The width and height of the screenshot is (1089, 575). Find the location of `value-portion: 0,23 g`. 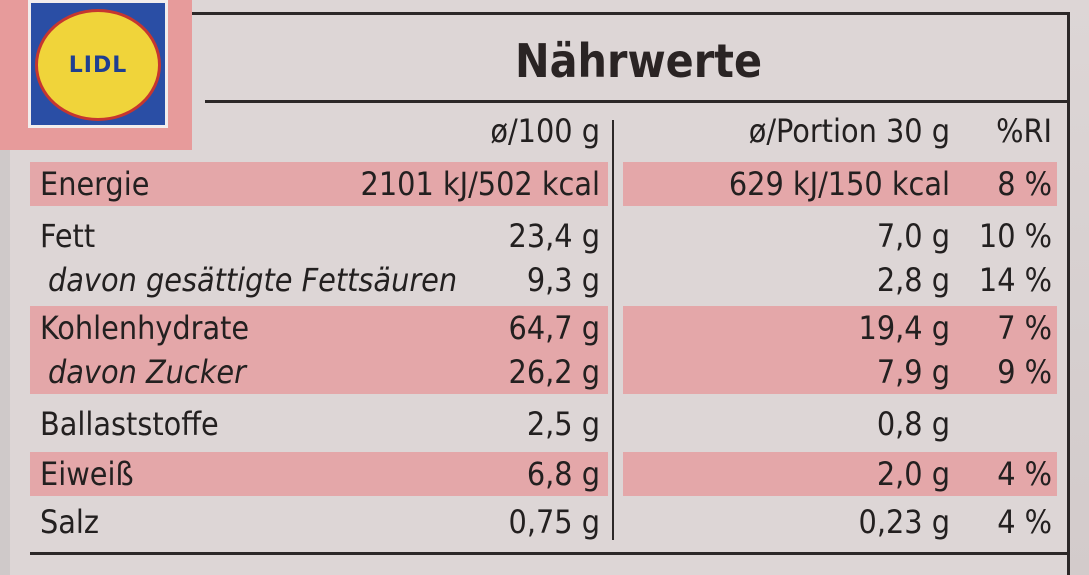

value-portion: 0,23 g is located at coordinates (904, 522).